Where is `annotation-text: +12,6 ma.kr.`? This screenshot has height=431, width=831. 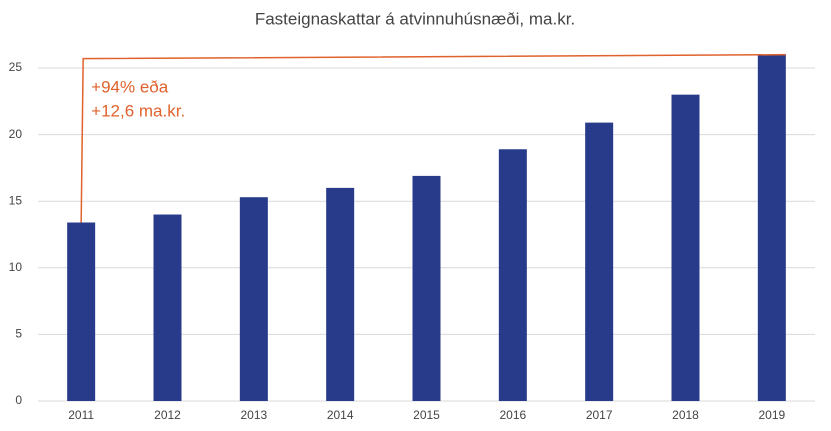
annotation-text: +12,6 ma.kr. is located at coordinates (138, 110).